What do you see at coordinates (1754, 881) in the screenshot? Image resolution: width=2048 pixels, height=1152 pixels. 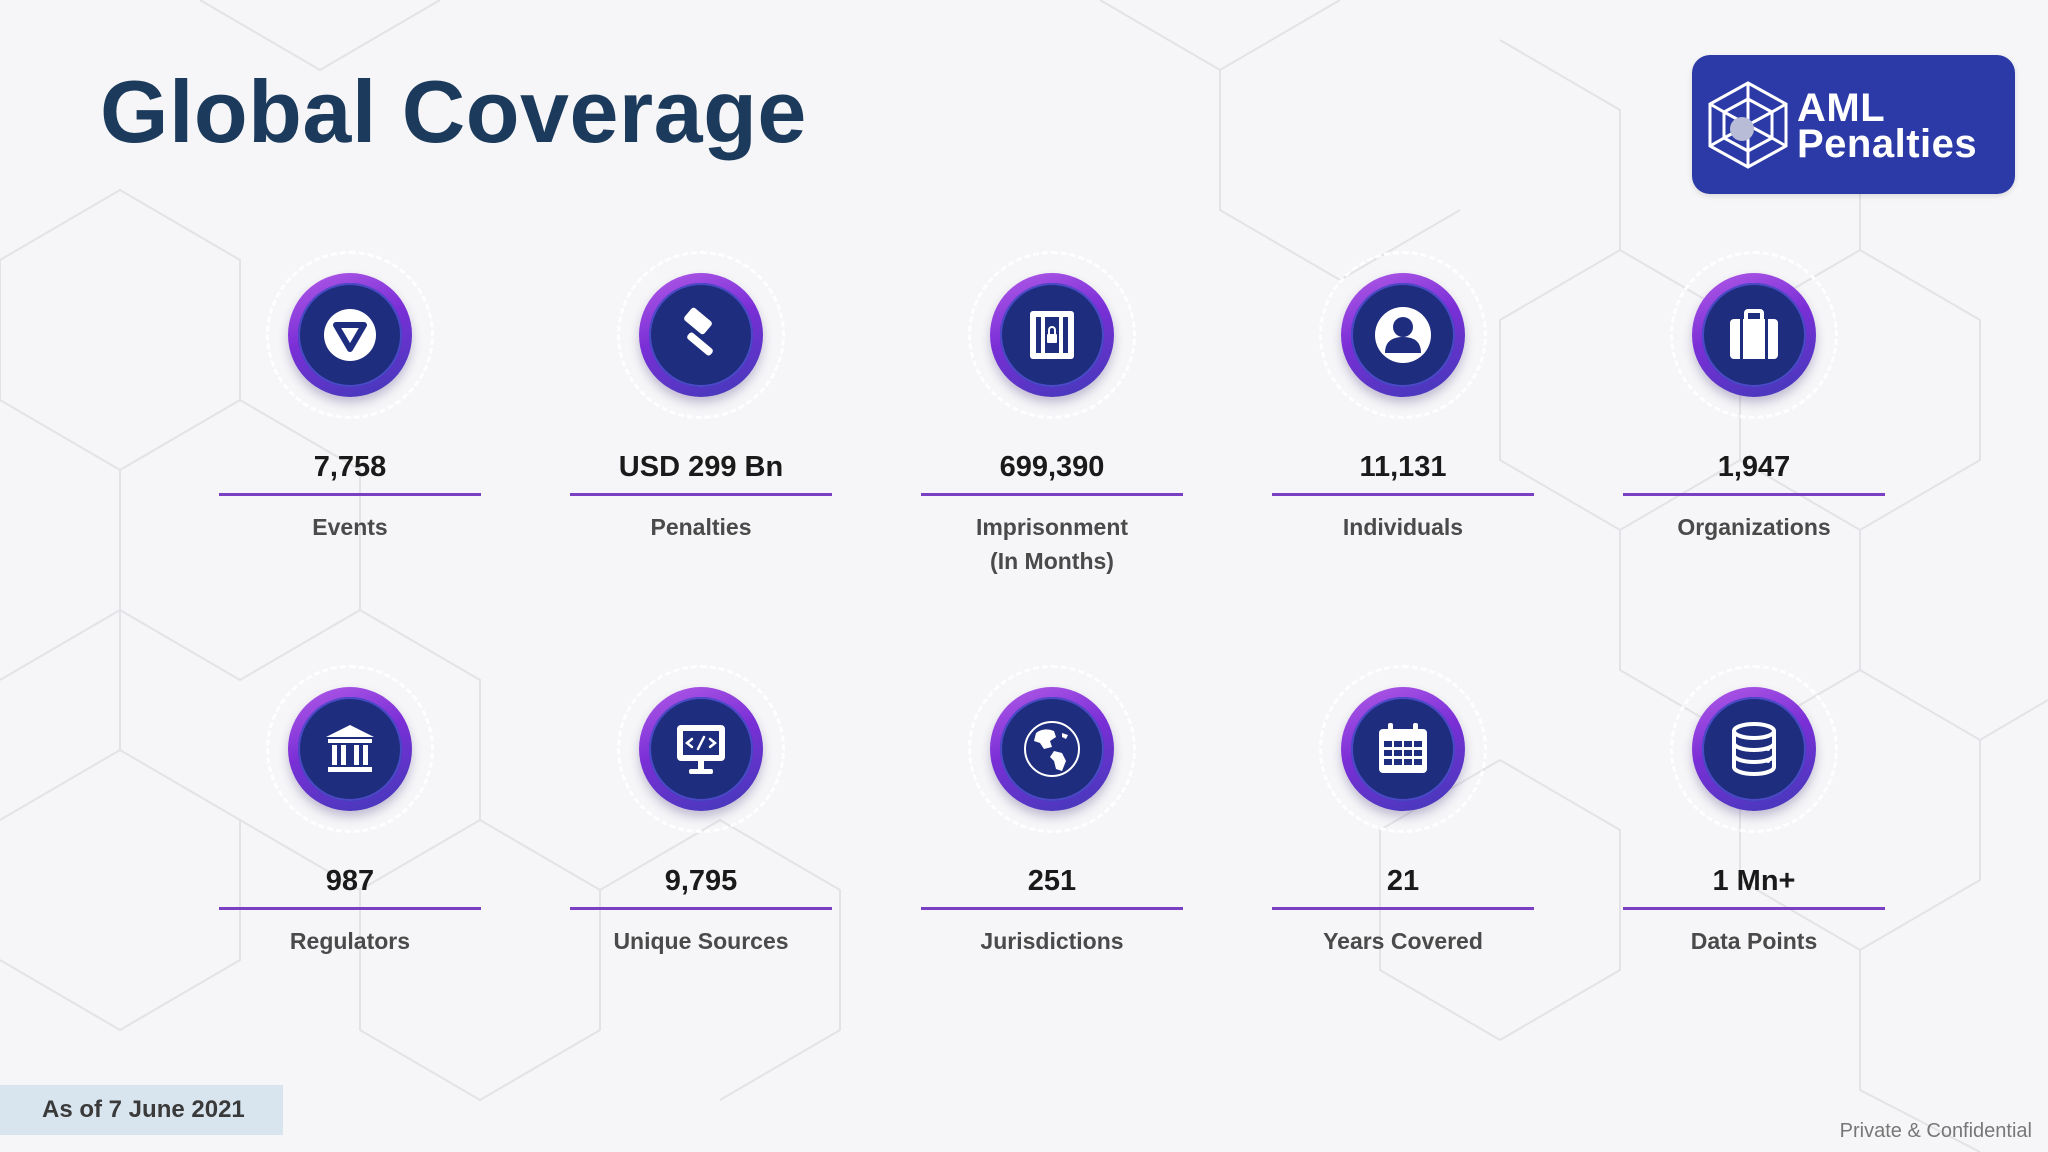 I see `stat-value: 1 Mn+` at bounding box center [1754, 881].